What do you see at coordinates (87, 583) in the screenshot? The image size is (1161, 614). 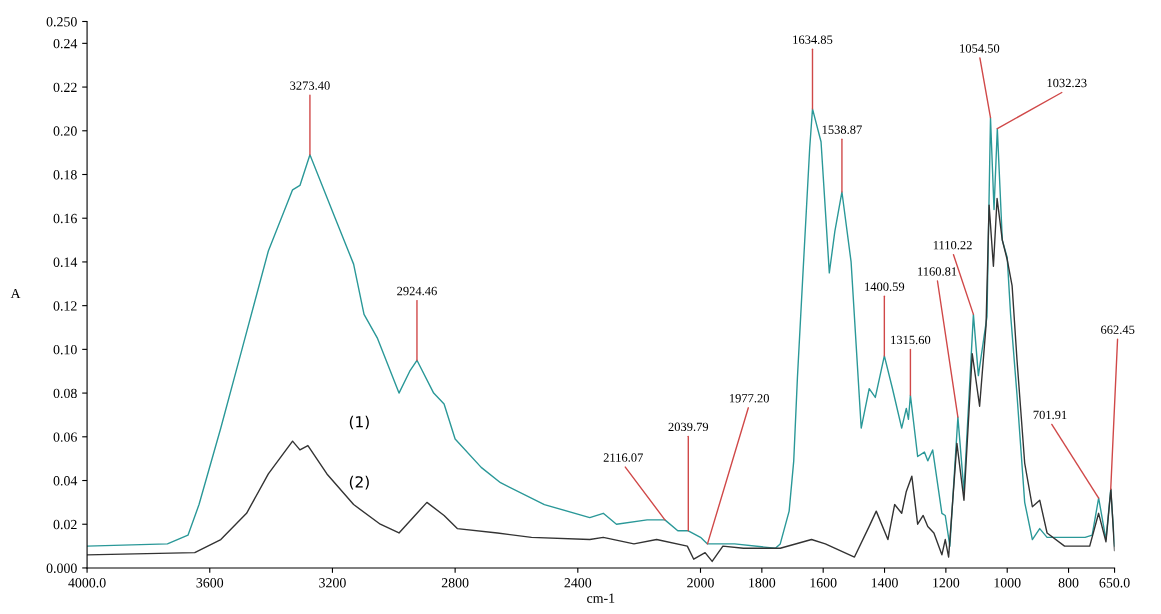 I see `x-tick-label: 4000.0` at bounding box center [87, 583].